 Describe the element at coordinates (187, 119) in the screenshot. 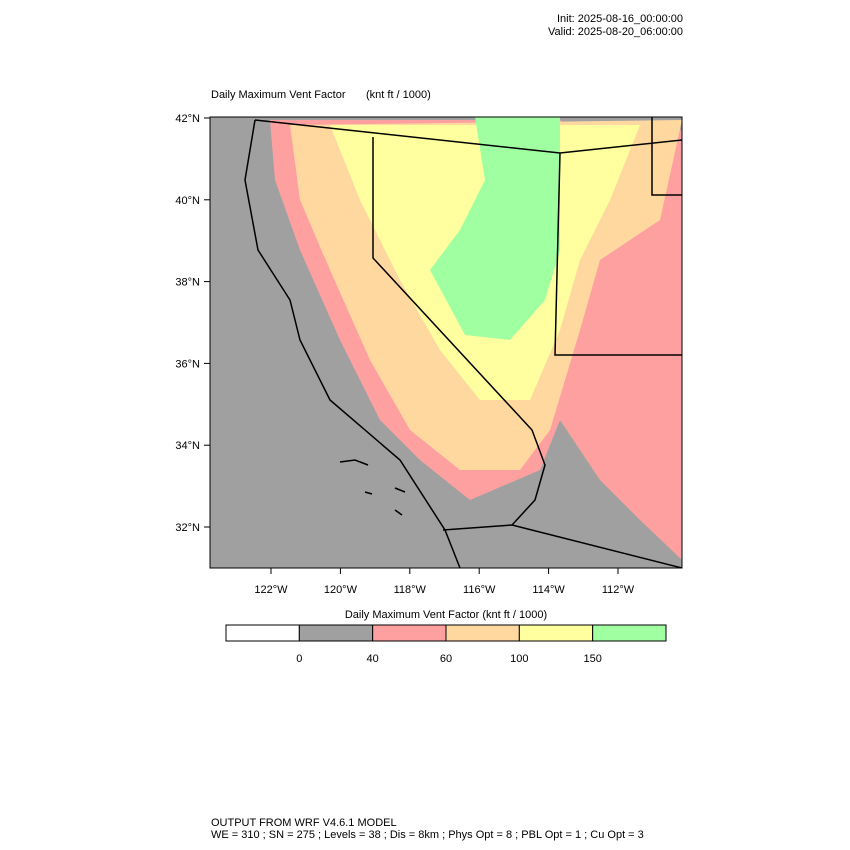

I see `lat-label: 42°N` at that location.